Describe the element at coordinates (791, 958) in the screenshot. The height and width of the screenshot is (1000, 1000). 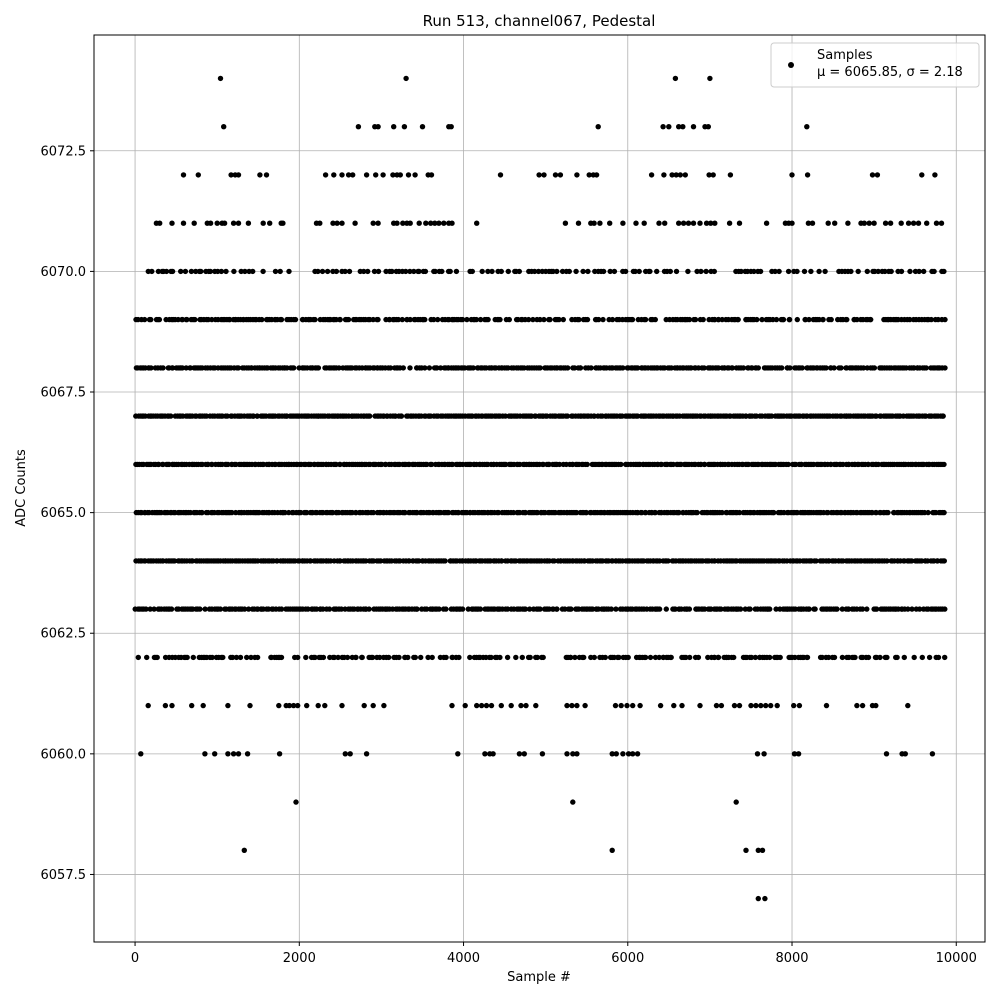
I see `x-tick-label: 8000` at that location.